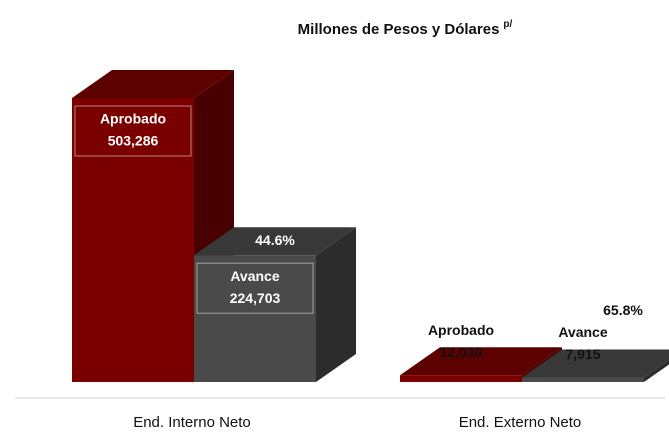 Image resolution: width=669 pixels, height=432 pixels. Describe the element at coordinates (507, 24) in the screenshot. I see `title-superscript: p/` at that location.